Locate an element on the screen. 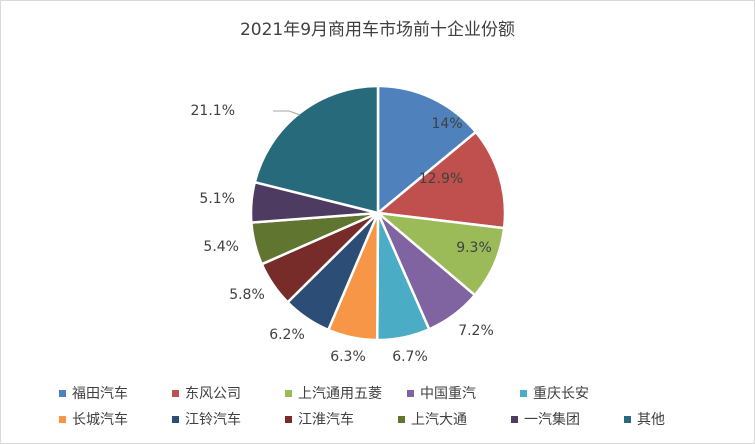  chart-title: 2021年9月商用车市场前十企业份额 is located at coordinates (377, 30).